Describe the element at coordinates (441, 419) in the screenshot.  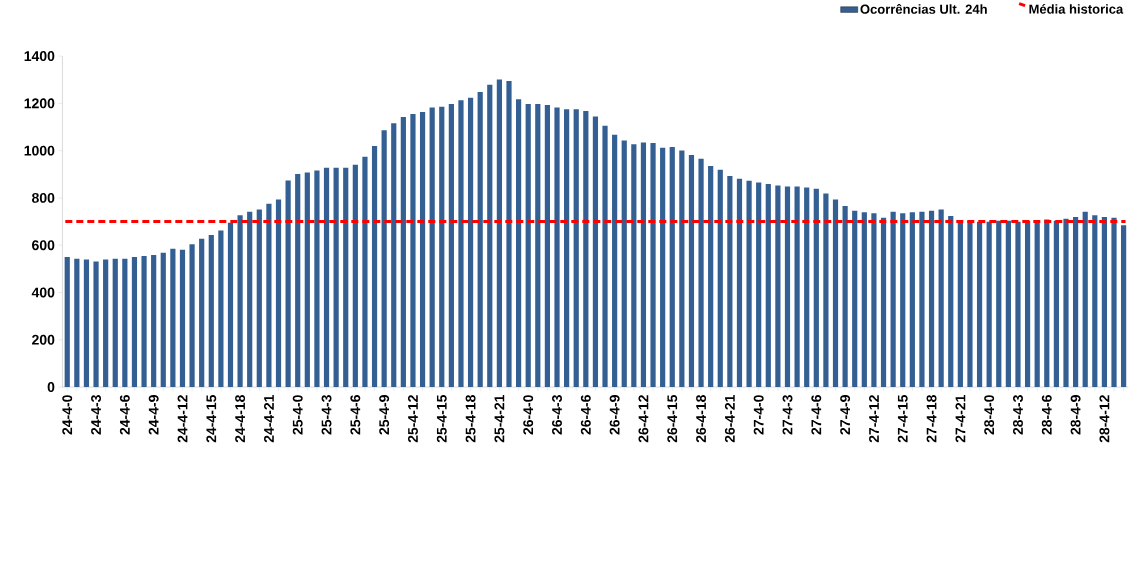
I see `x-tick-label: 25-4-15` at that location.